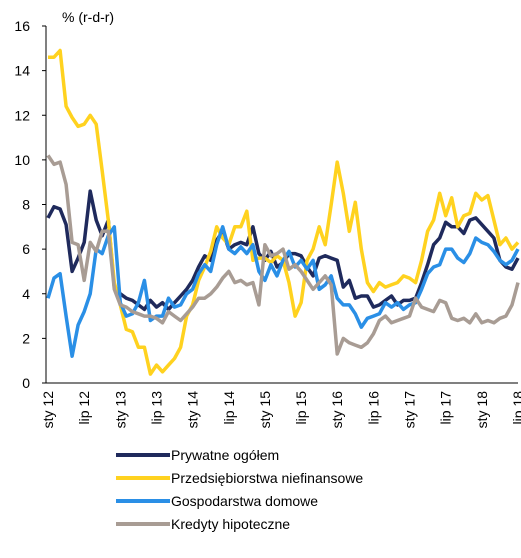 This screenshot has height=558, width=521. I want to click on x-tick-label: lip 15, so click(301, 408).